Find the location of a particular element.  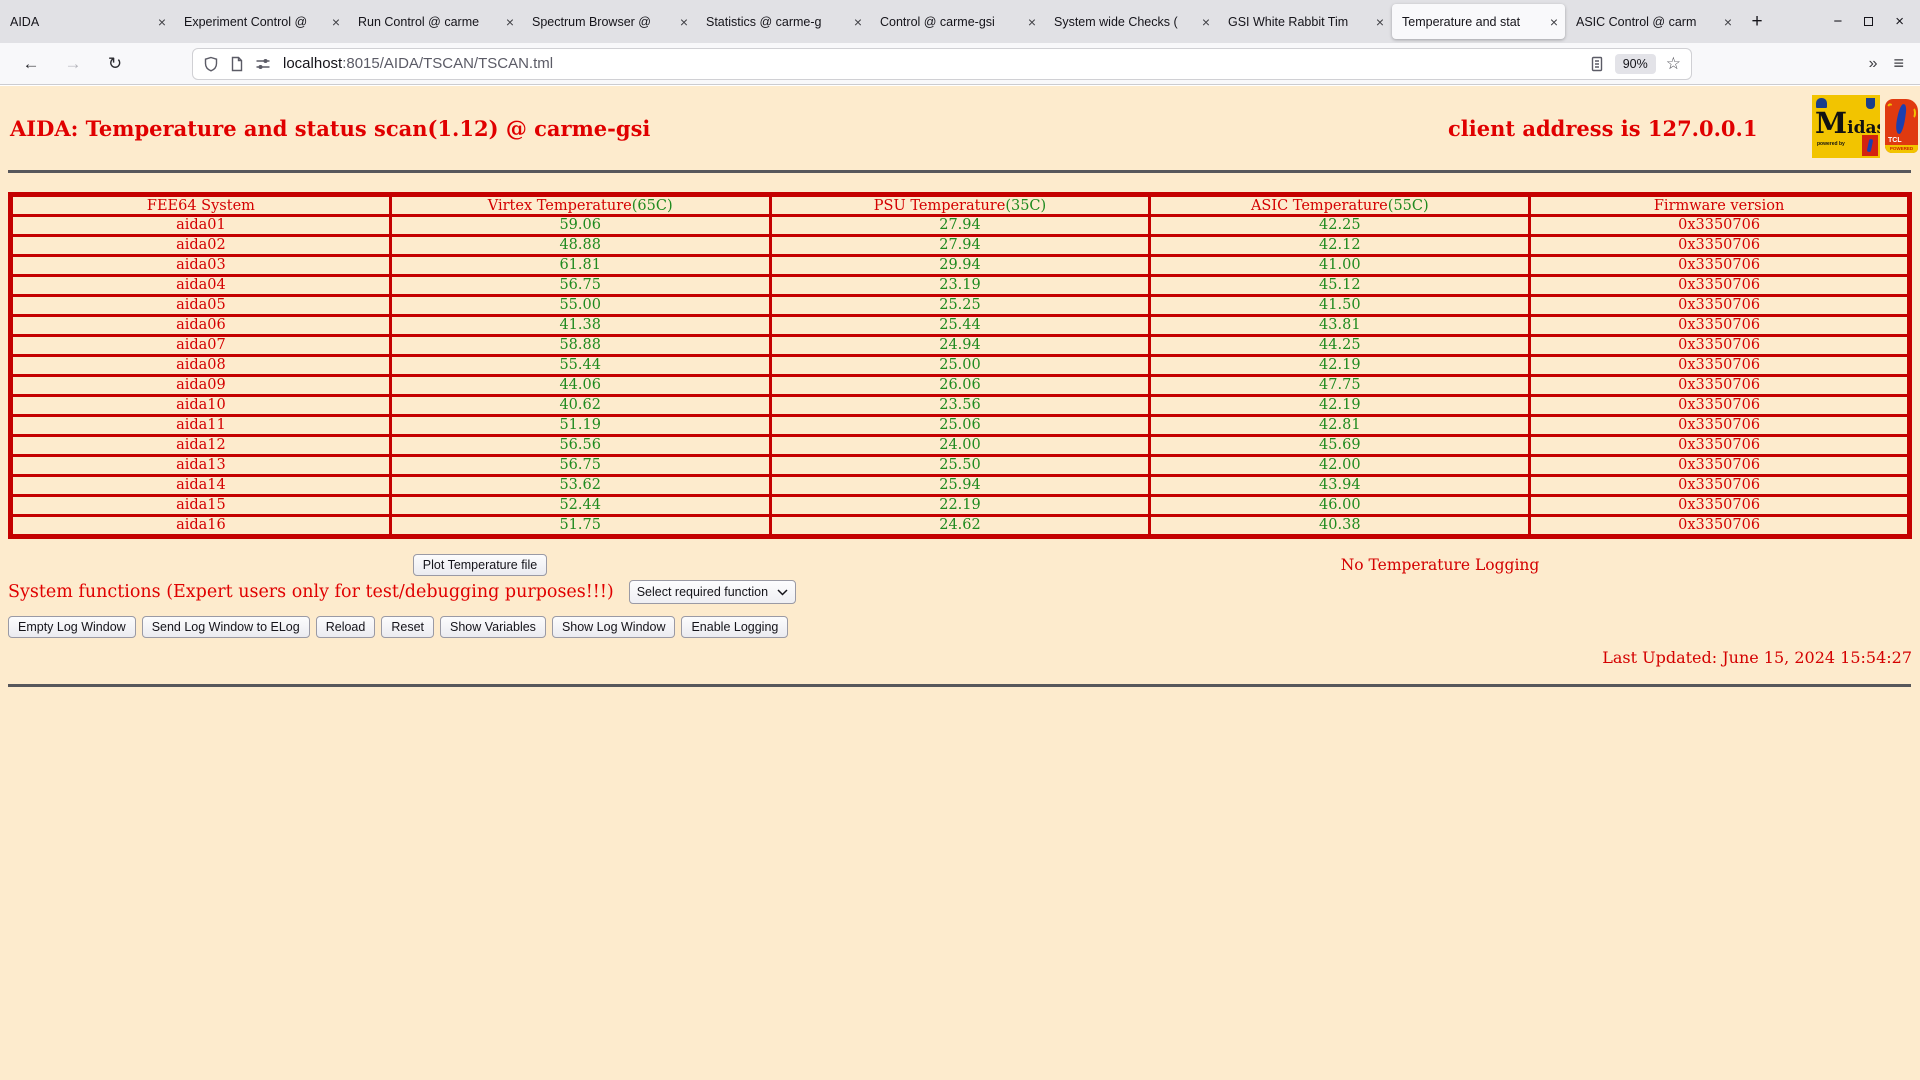

tab-experiment-control: Experiment Control @ × is located at coordinates (260, 21).